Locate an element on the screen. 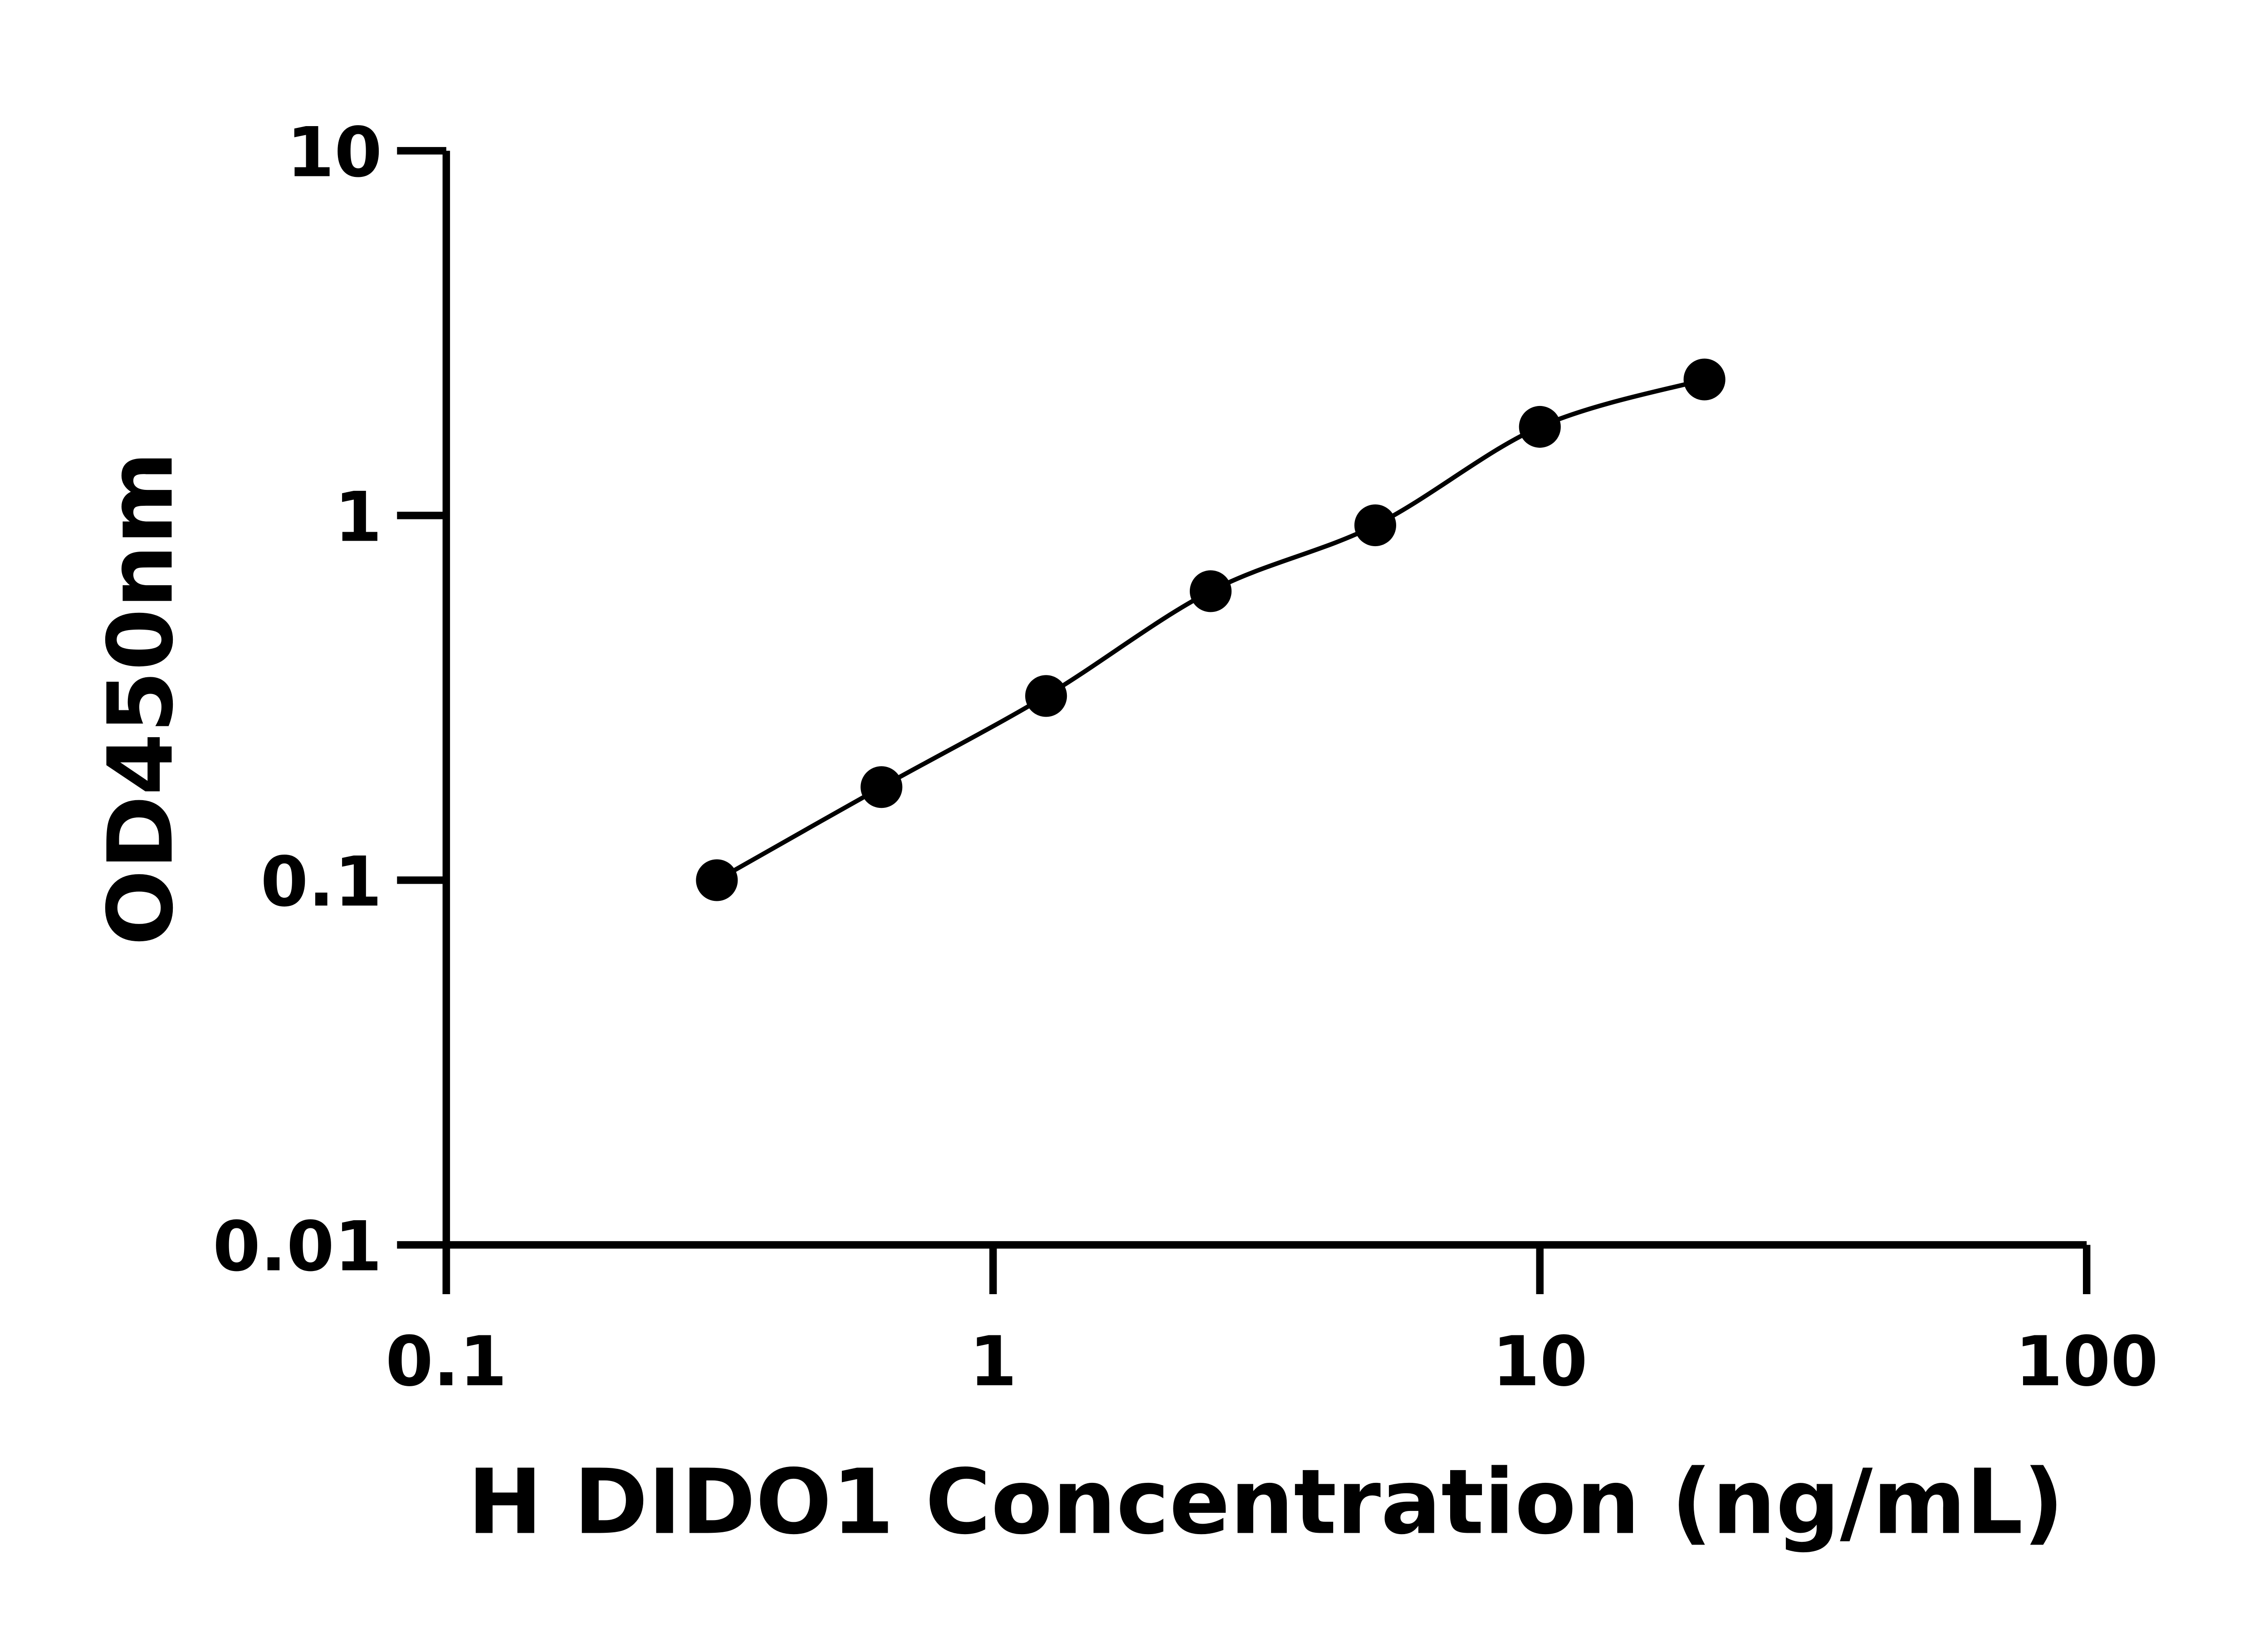 This screenshot has height=1633, width=2268. x-tick-label: 10 is located at coordinates (1540, 1362).